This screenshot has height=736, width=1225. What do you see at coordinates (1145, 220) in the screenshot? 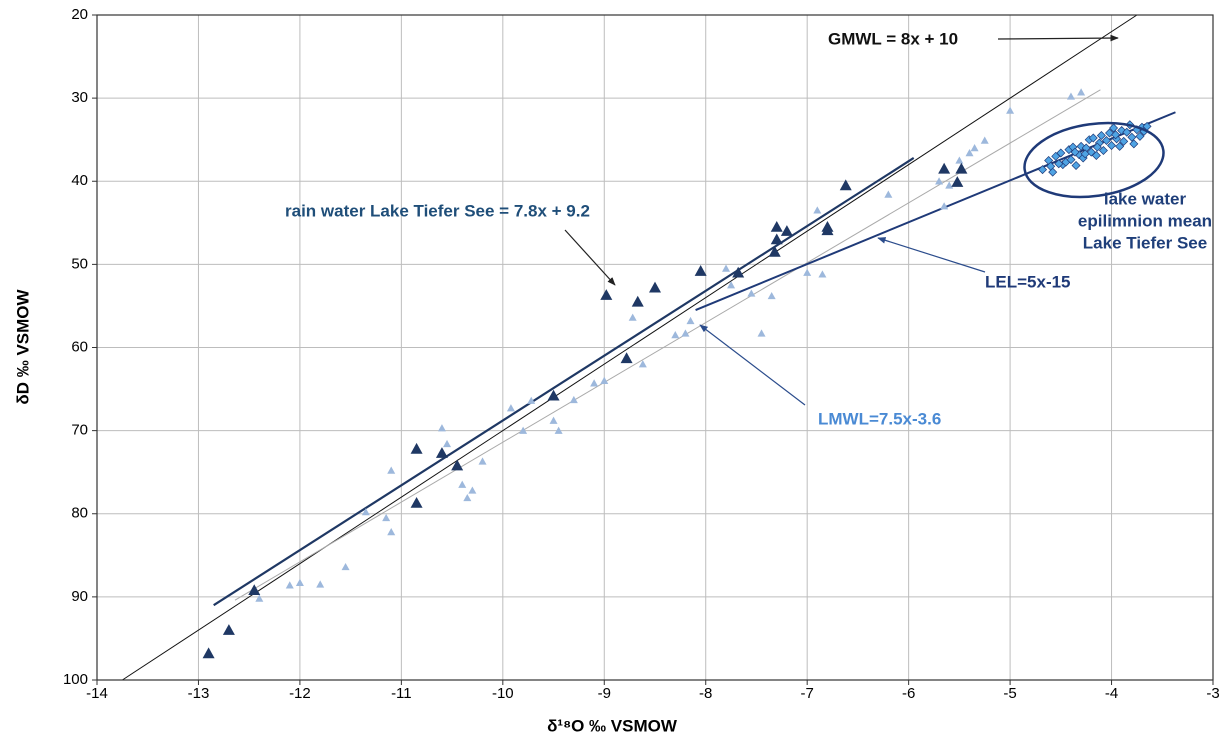
I see `annotation: epilimnion mean` at bounding box center [1145, 220].